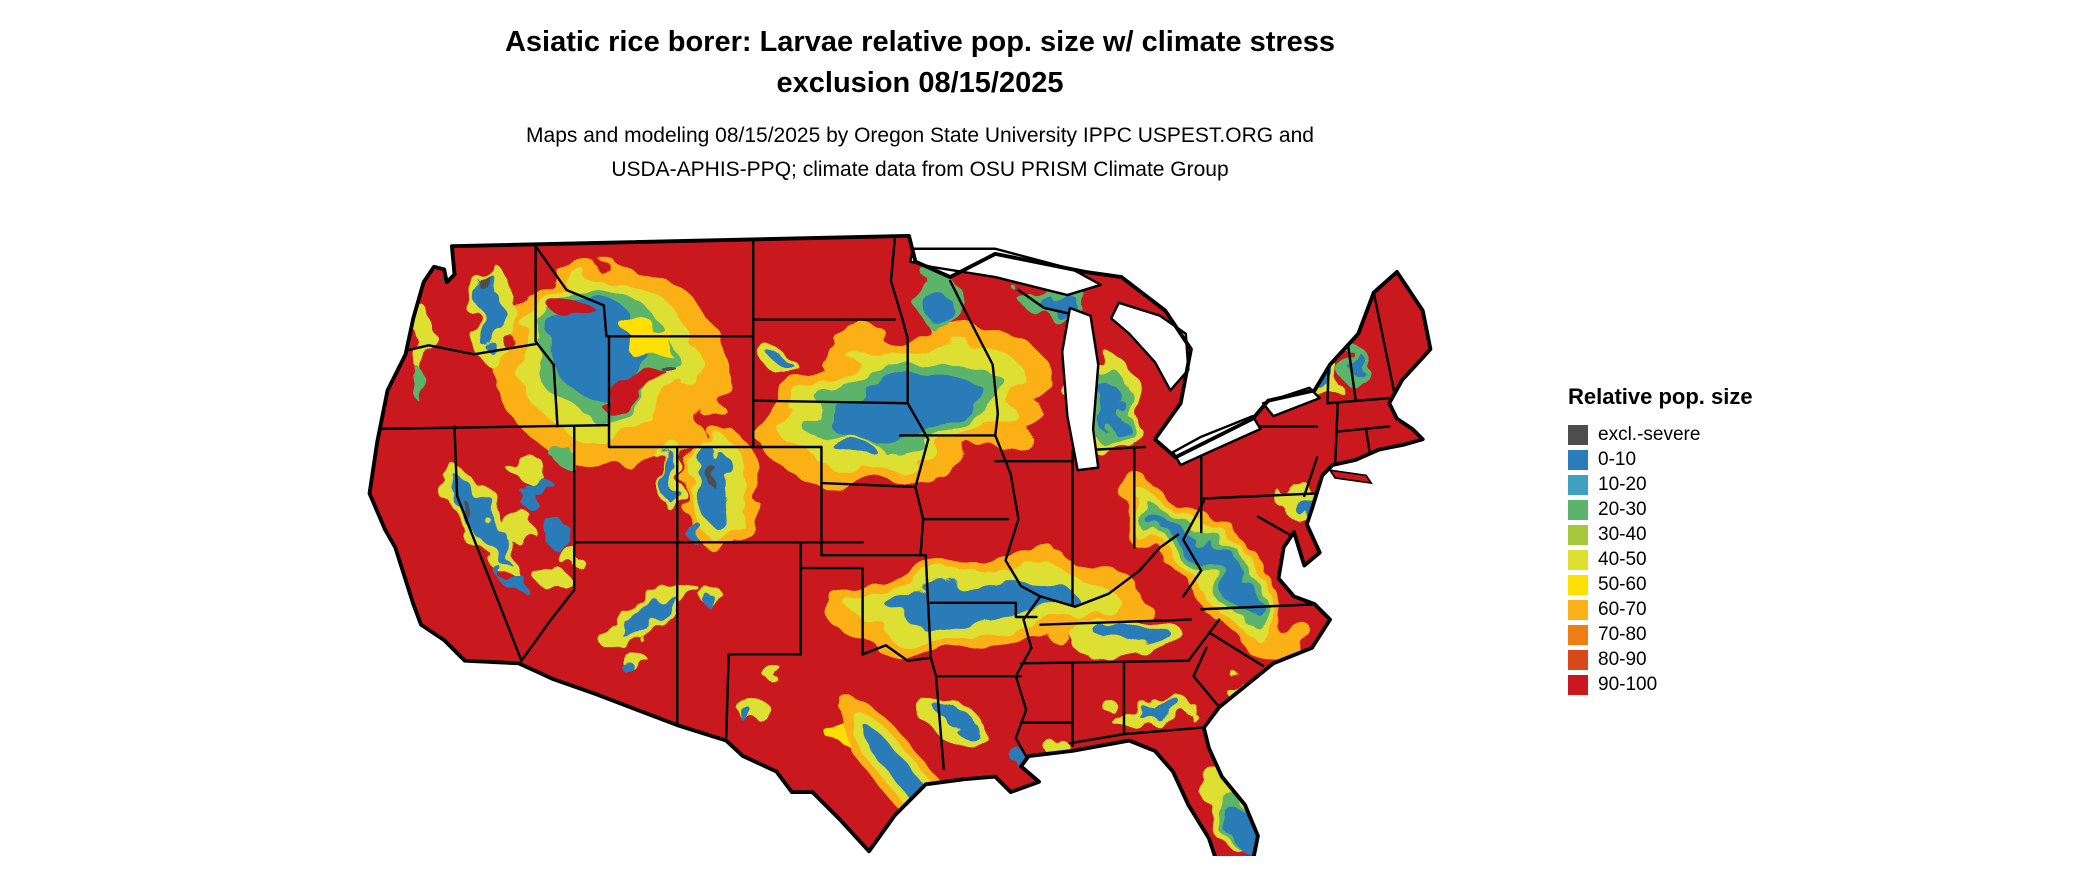 The width and height of the screenshot is (2100, 892). I want to click on legend-entry-label: 60-70, so click(1622, 609).